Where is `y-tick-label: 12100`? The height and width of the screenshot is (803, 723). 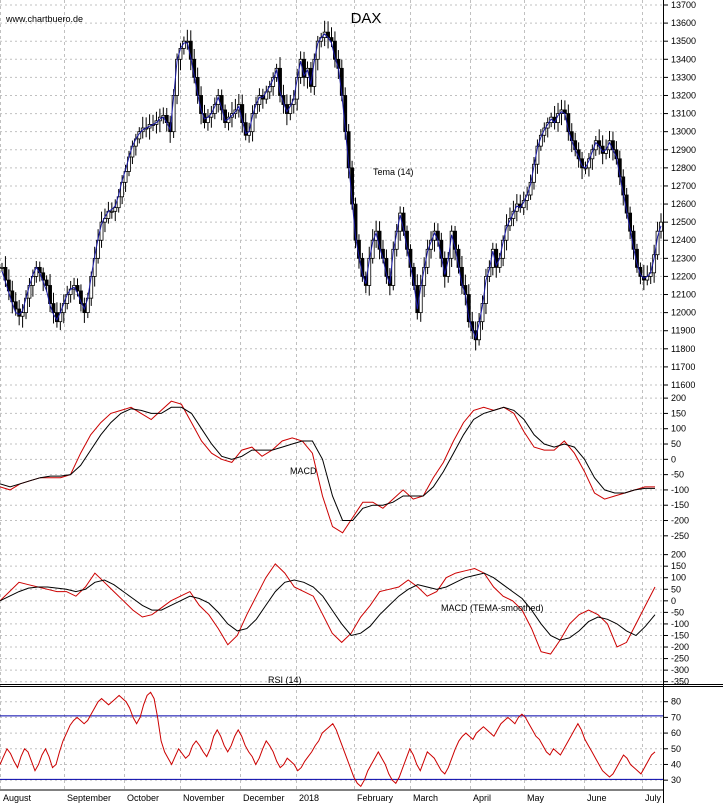 y-tick-label: 12100 is located at coordinates (683, 295).